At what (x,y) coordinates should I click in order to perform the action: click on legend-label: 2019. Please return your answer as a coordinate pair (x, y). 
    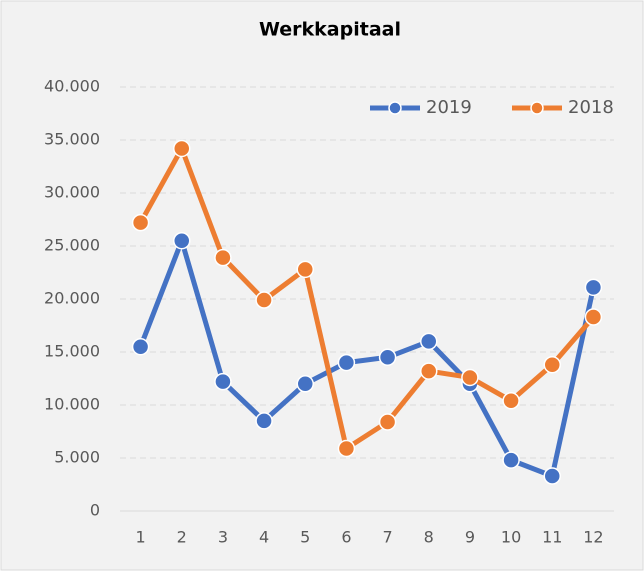
    Looking at the image, I should click on (449, 107).